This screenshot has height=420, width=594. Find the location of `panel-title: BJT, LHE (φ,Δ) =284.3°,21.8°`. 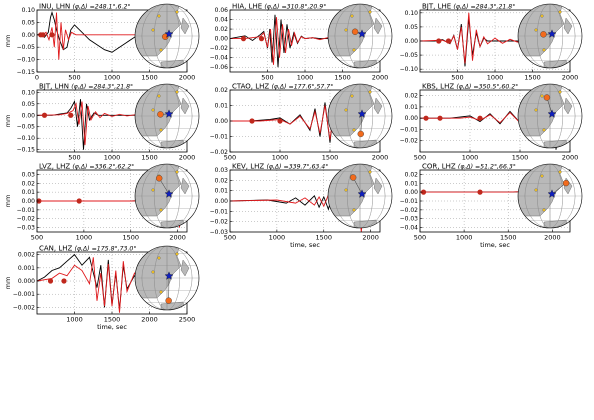

panel-title: BJT, LHE (φ,Δ) =284.3°,21.8° is located at coordinates (468, 7).